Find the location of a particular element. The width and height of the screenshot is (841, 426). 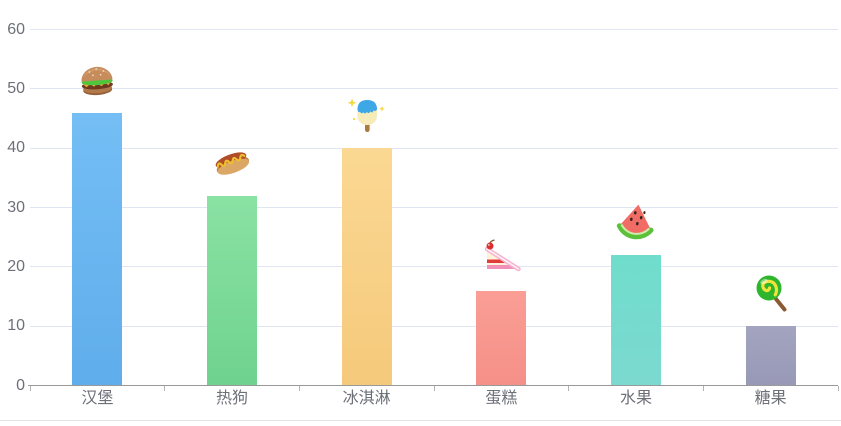

bar-fruit is located at coordinates (636, 320).